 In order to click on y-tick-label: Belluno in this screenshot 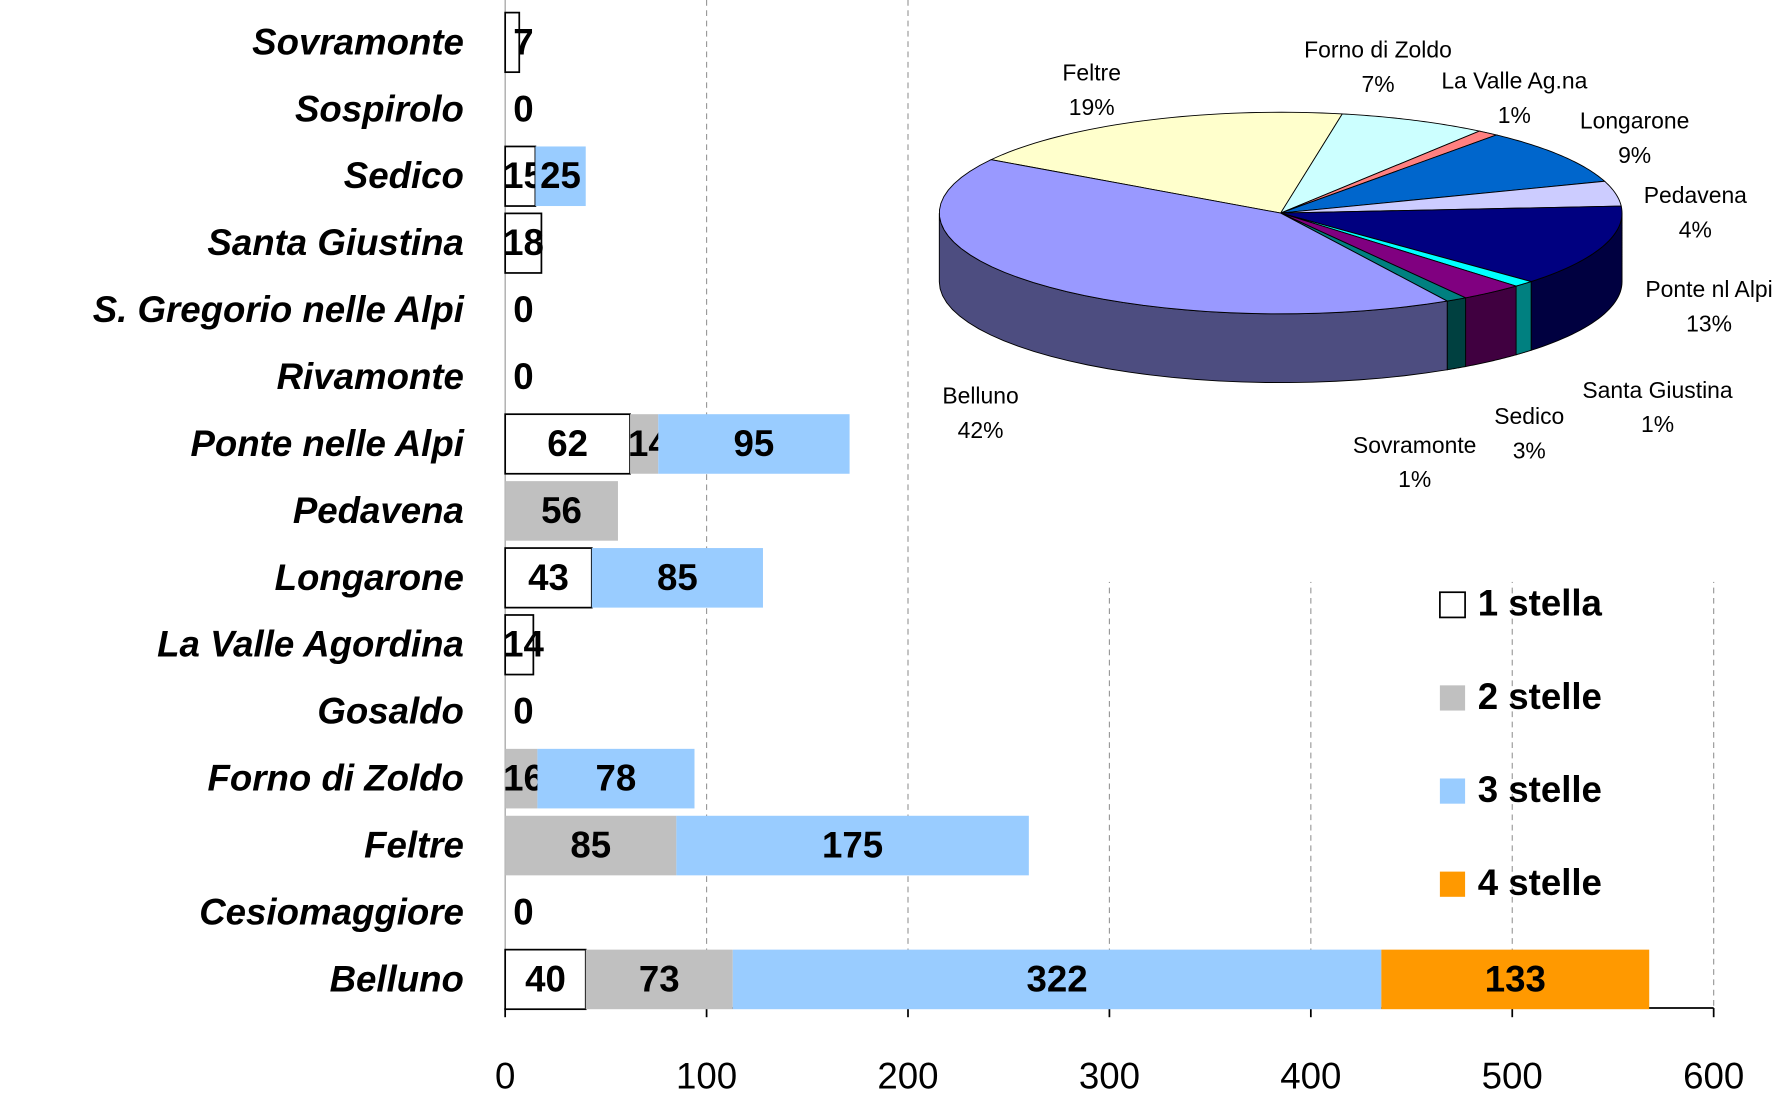, I will do `click(397, 978)`.